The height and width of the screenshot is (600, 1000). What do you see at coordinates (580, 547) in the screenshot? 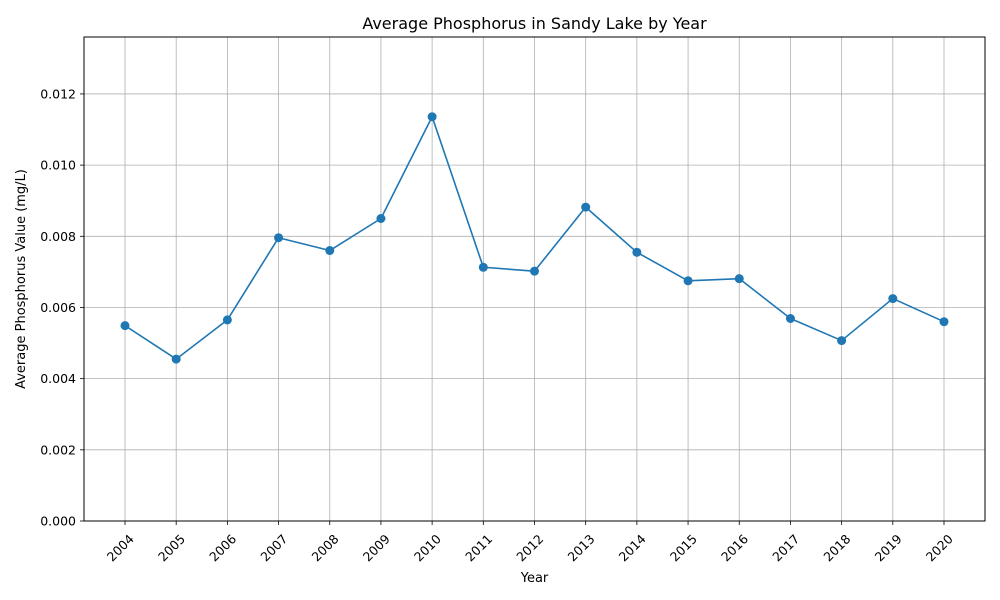
I see `x-tick-label: 2013` at bounding box center [580, 547].